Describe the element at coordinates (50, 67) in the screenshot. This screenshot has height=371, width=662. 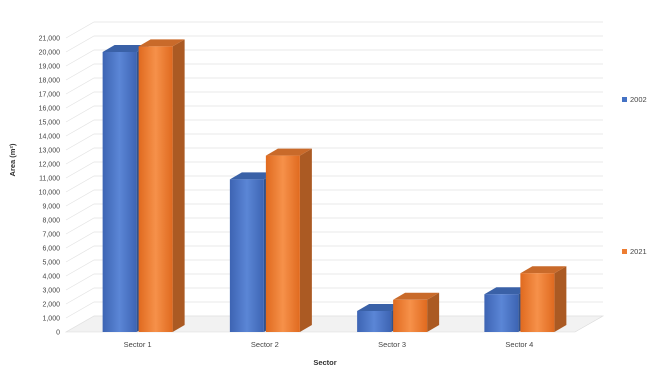
I see `y-tick-label: 19,000` at that location.